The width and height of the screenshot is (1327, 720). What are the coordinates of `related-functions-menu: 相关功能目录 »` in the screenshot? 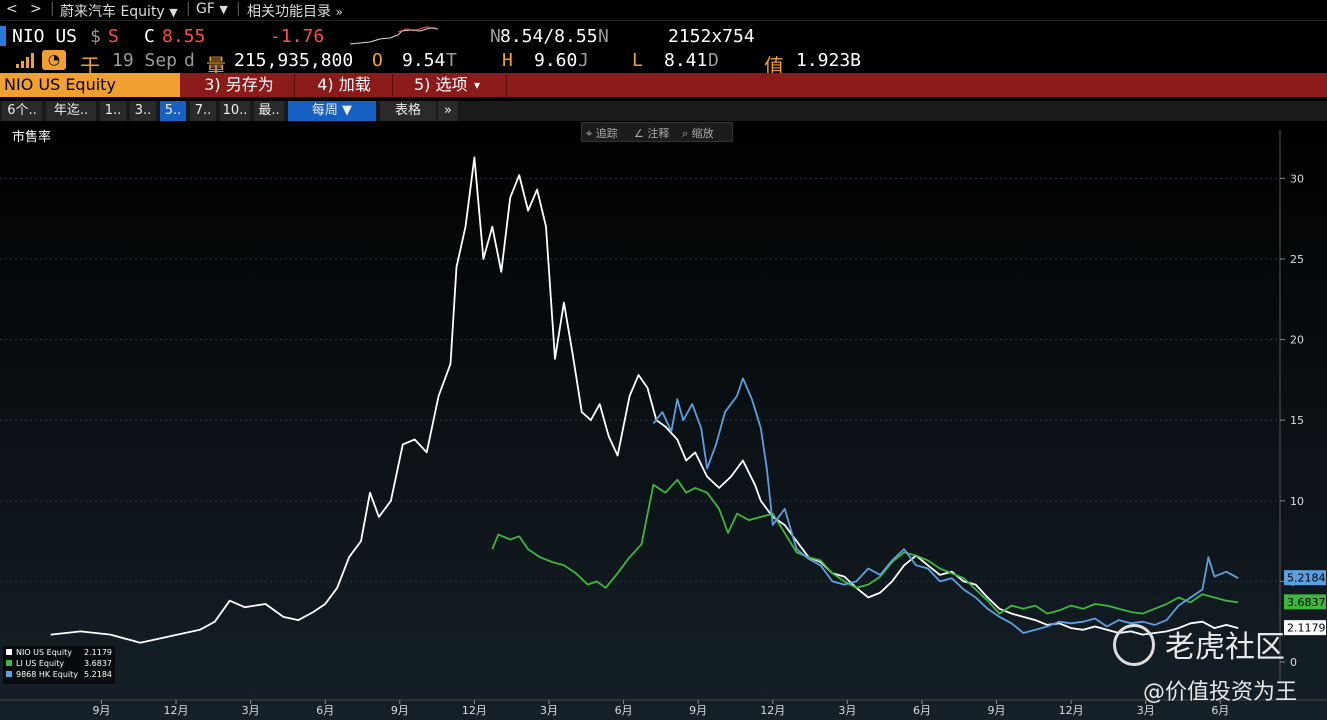 It's located at (295, 11).